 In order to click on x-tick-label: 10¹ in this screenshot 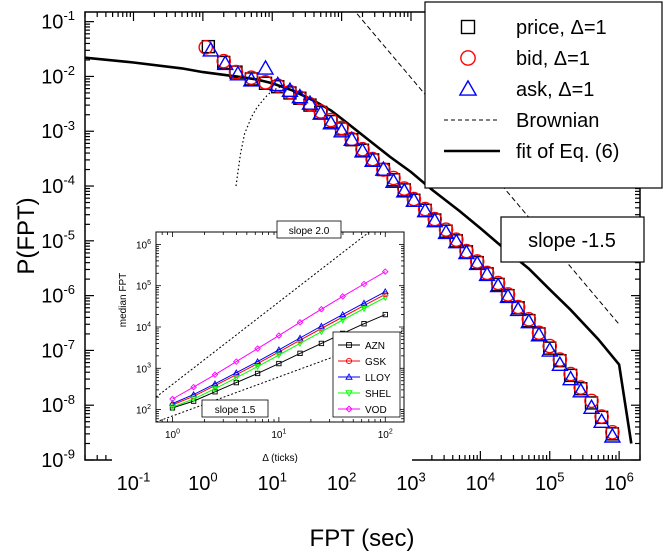, I will do `click(271, 482)`.